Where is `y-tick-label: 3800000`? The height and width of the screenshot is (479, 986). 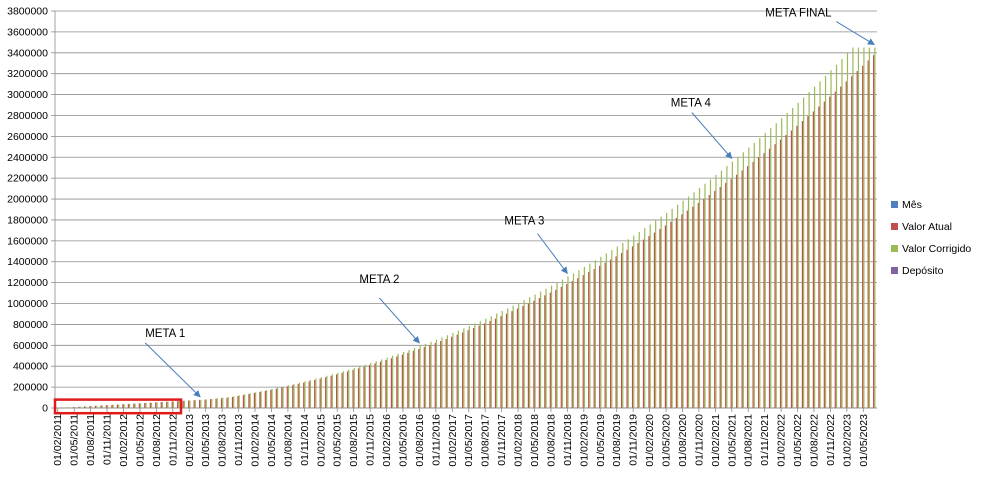
y-tick-label: 3800000 is located at coordinates (27, 12).